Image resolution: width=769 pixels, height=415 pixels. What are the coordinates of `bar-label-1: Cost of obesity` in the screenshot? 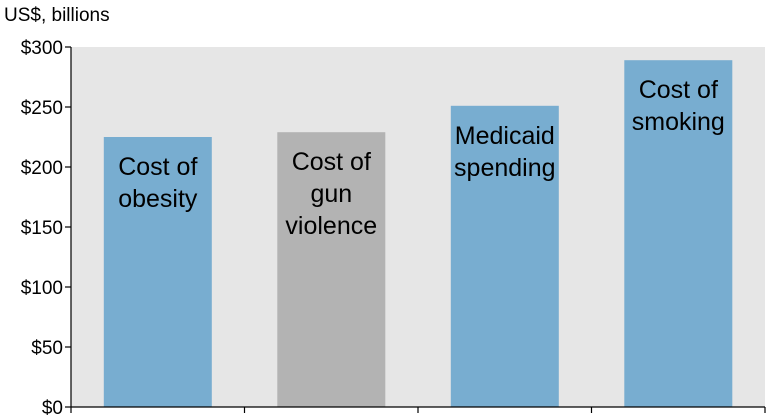 It's located at (158, 183).